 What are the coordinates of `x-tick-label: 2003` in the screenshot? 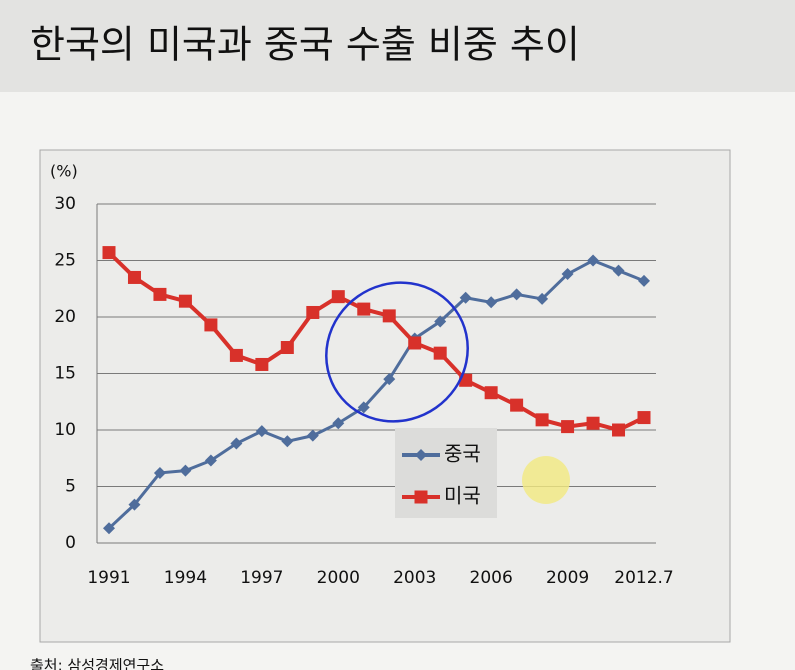 It's located at (414, 578).